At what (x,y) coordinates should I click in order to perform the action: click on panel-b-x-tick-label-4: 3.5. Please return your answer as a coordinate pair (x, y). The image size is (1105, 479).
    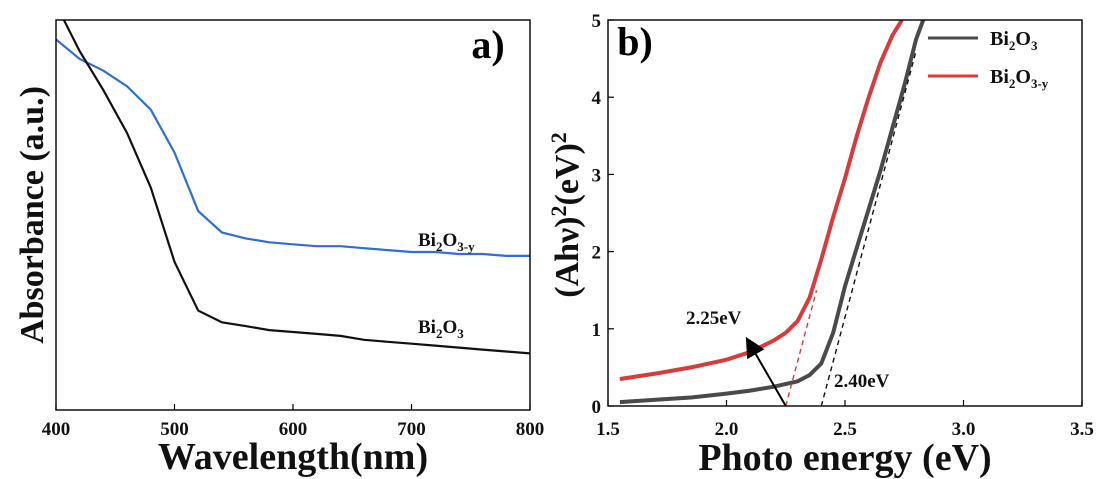
    Looking at the image, I should click on (1082, 429).